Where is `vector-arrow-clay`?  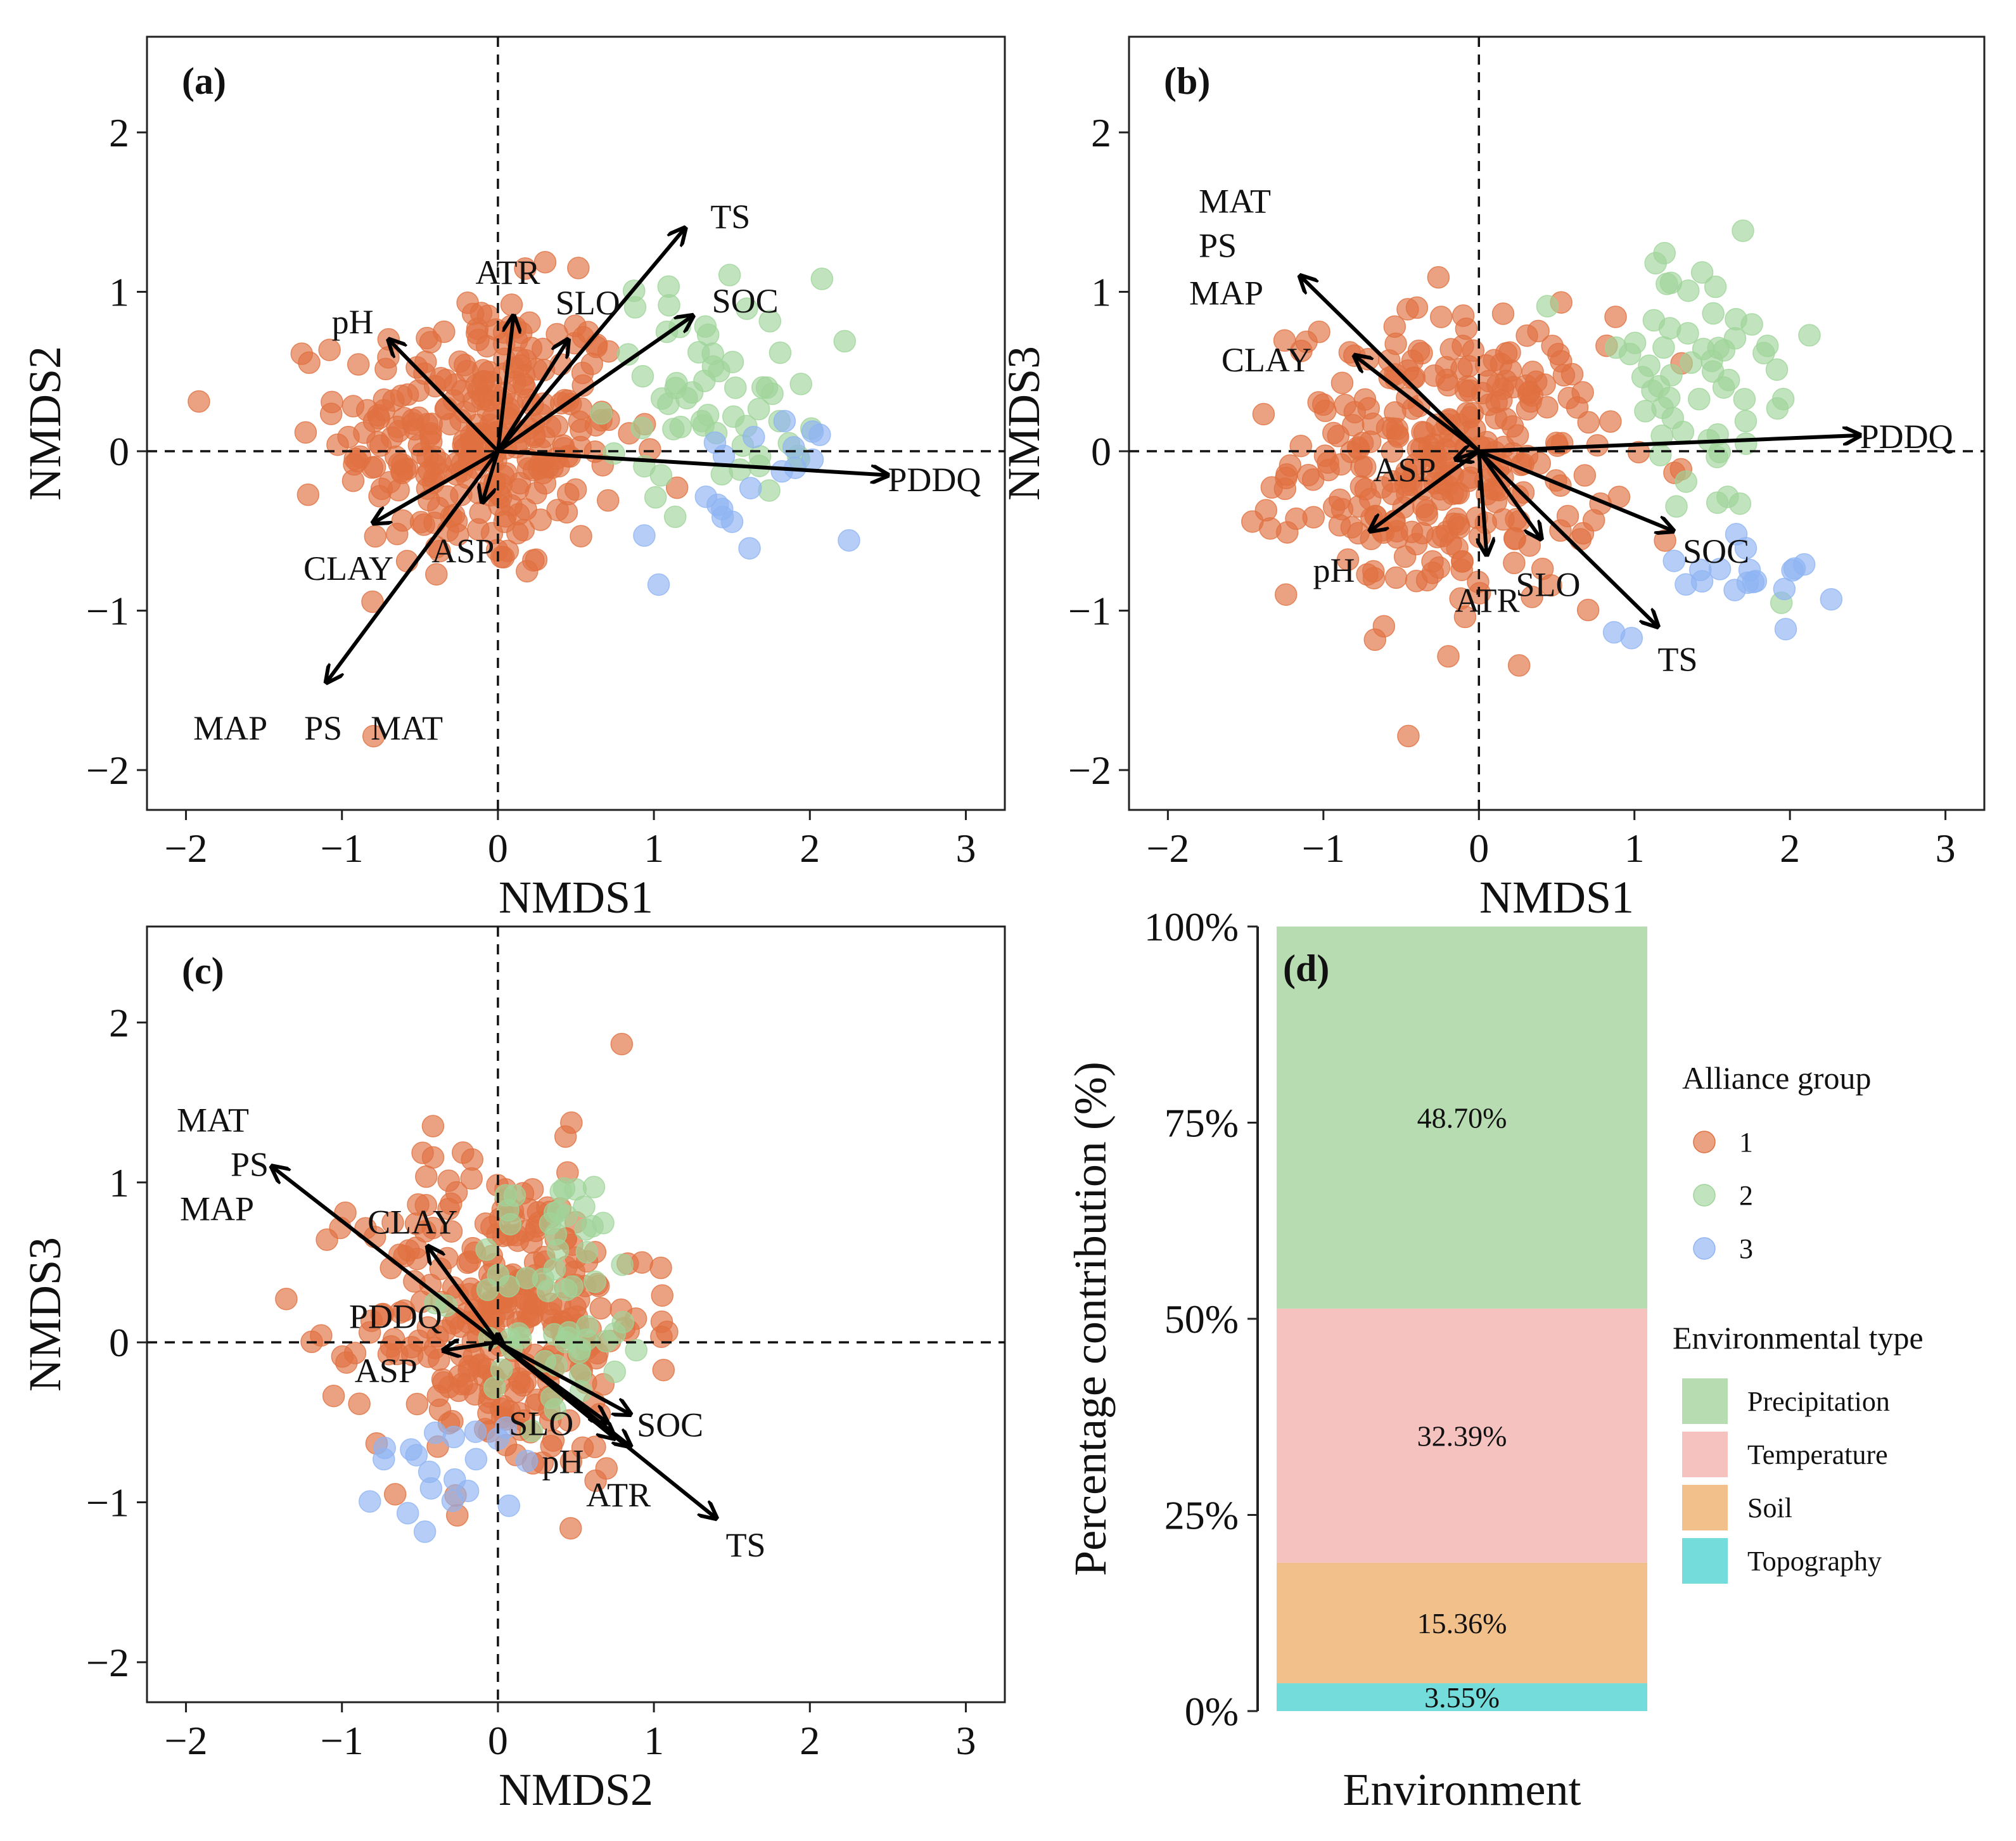
vector-arrow-clay is located at coordinates (464, 1295).